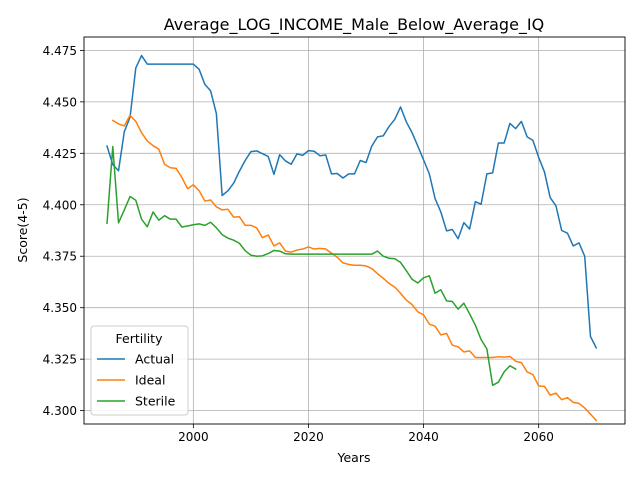 The height and width of the screenshot is (480, 640). Describe the element at coordinates (155, 401) in the screenshot. I see `legend-label-sterile: Sterile` at that location.